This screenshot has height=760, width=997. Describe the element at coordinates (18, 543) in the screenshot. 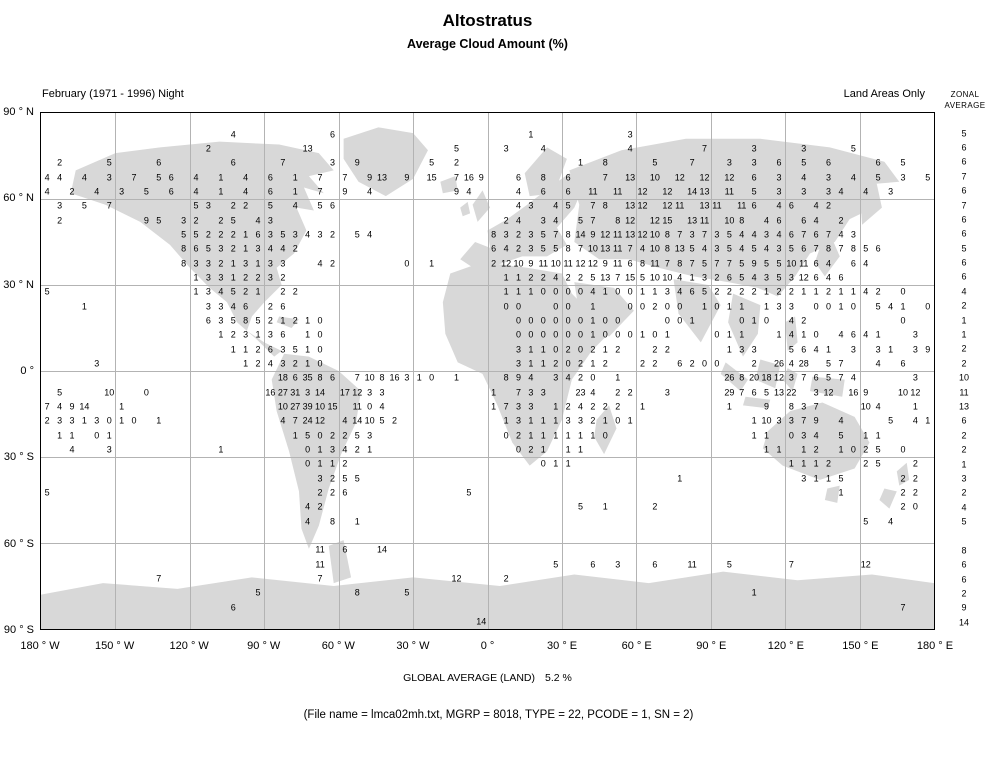

I see `lat-tick-label: 60 ° S` at that location.